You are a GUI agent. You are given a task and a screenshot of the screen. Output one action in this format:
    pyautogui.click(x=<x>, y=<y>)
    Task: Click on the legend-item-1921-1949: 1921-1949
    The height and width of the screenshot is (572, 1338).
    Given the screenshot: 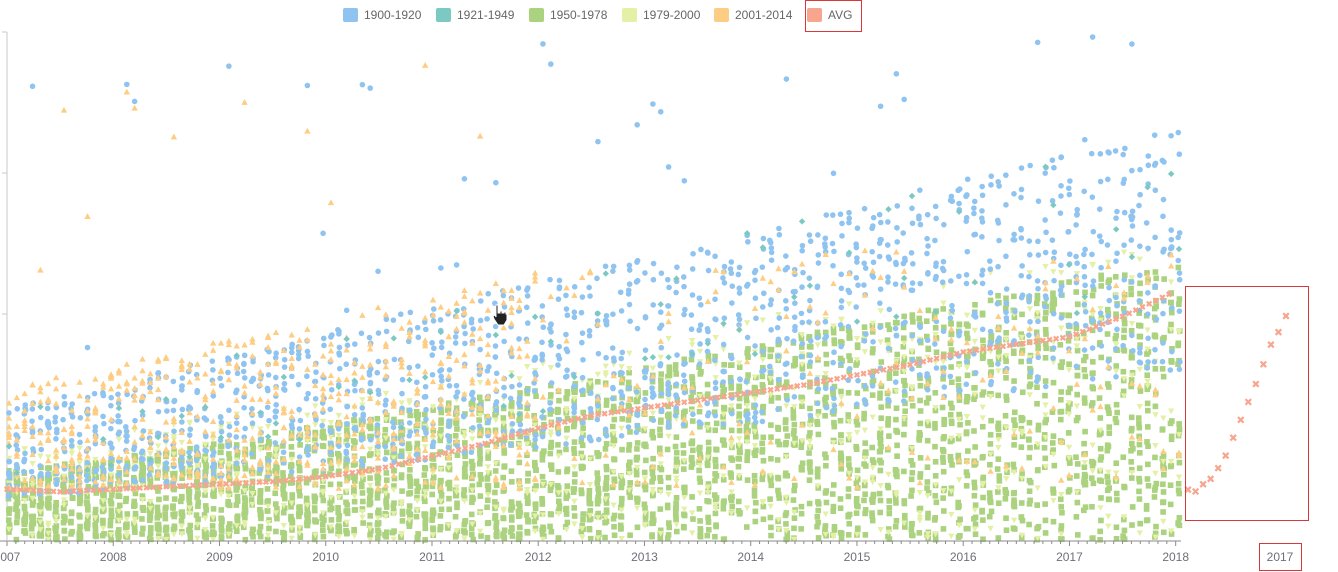 What is the action you would take?
    pyautogui.click(x=475, y=15)
    